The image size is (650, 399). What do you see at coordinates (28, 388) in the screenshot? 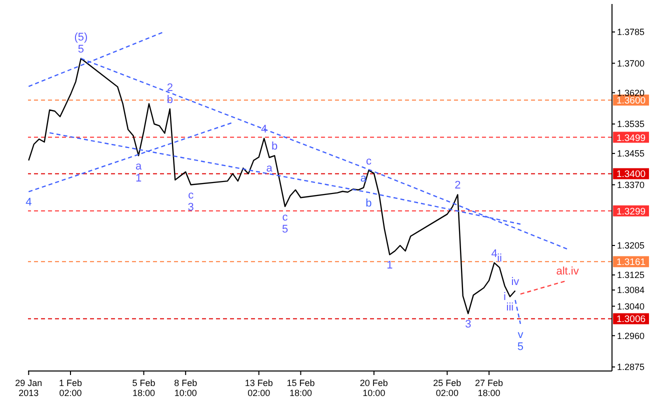
I see `x-tick-label: 29 Jan 2013` at bounding box center [28, 388].